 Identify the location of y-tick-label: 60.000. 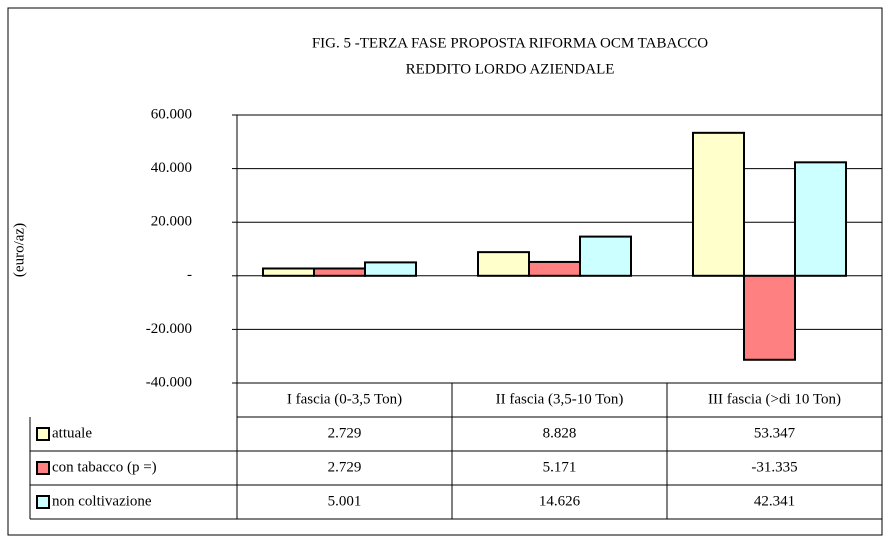
(171, 114).